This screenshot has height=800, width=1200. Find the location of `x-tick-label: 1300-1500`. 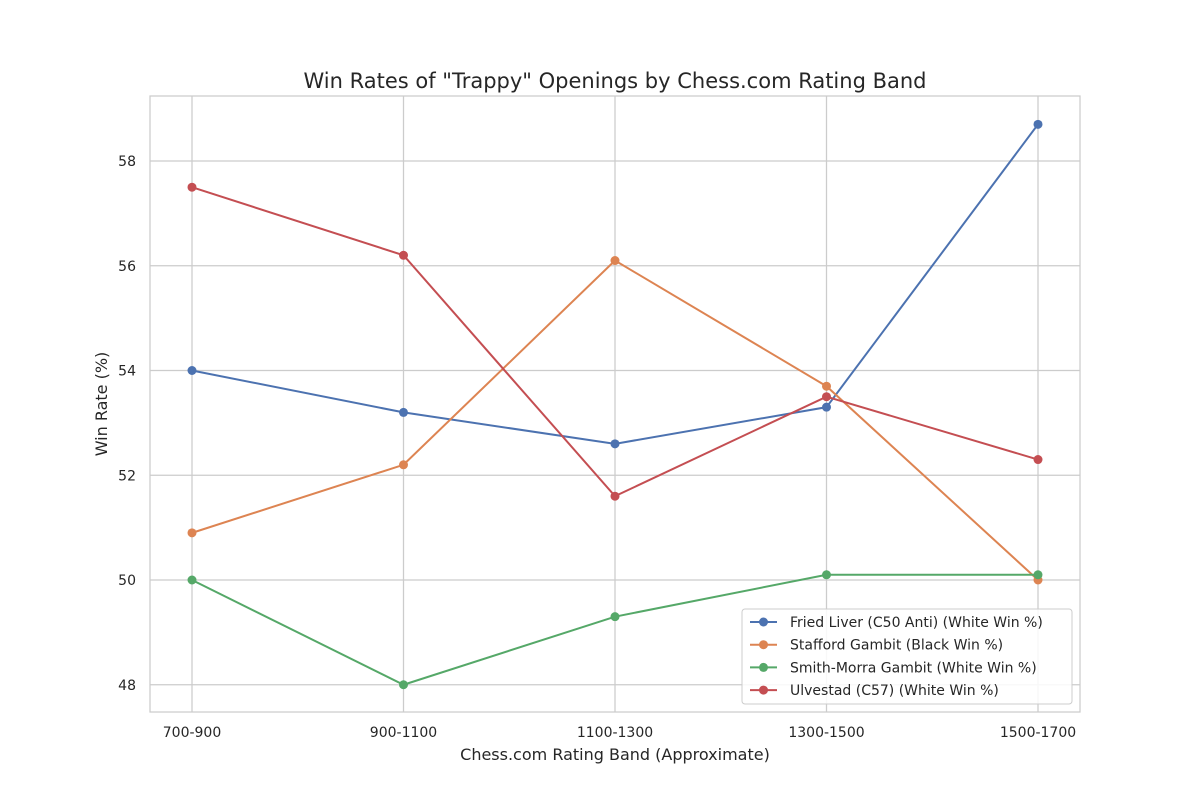

x-tick-label: 1300-1500 is located at coordinates (826, 733).